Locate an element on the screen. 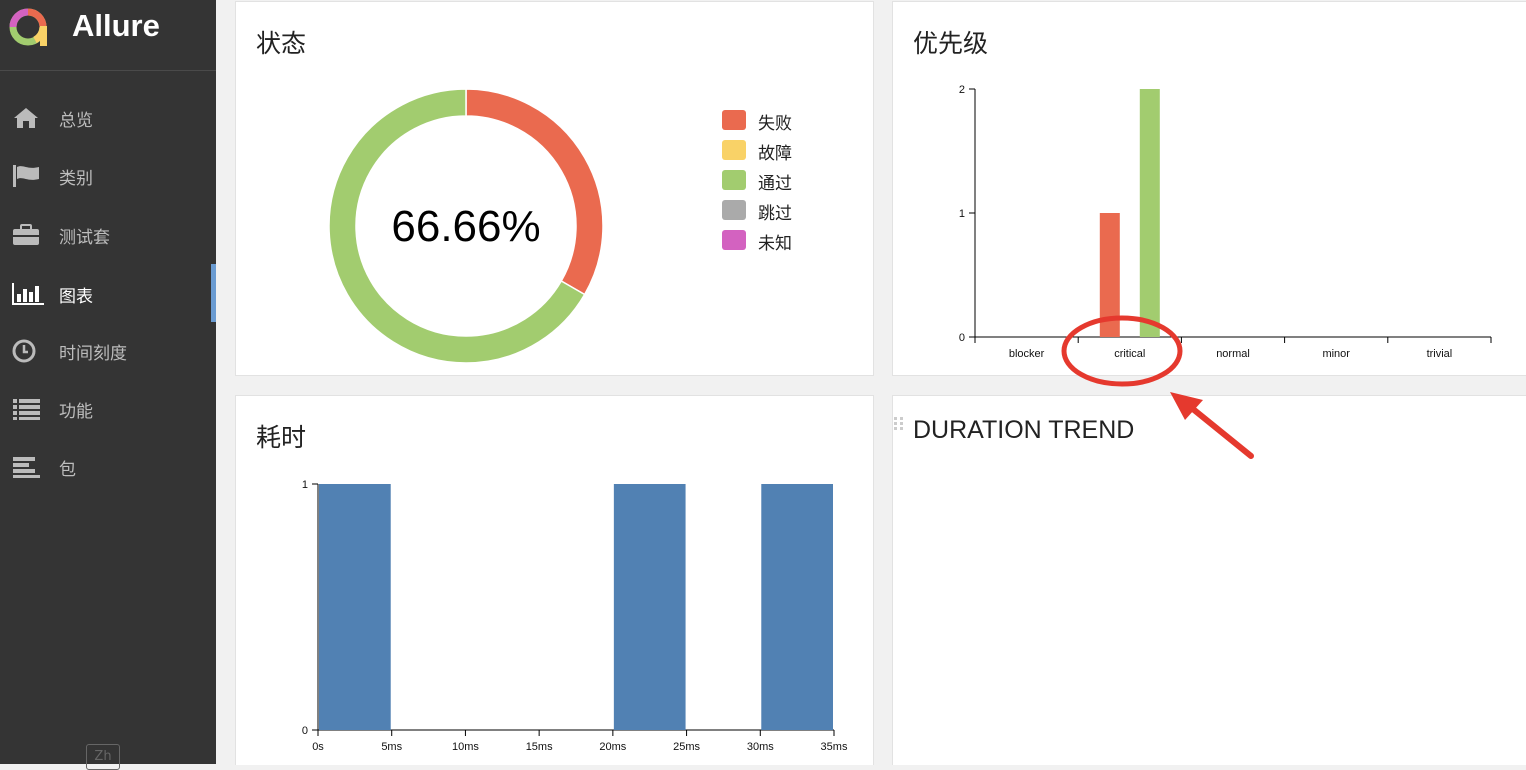  legend-label: 跳过 is located at coordinates (775, 214).